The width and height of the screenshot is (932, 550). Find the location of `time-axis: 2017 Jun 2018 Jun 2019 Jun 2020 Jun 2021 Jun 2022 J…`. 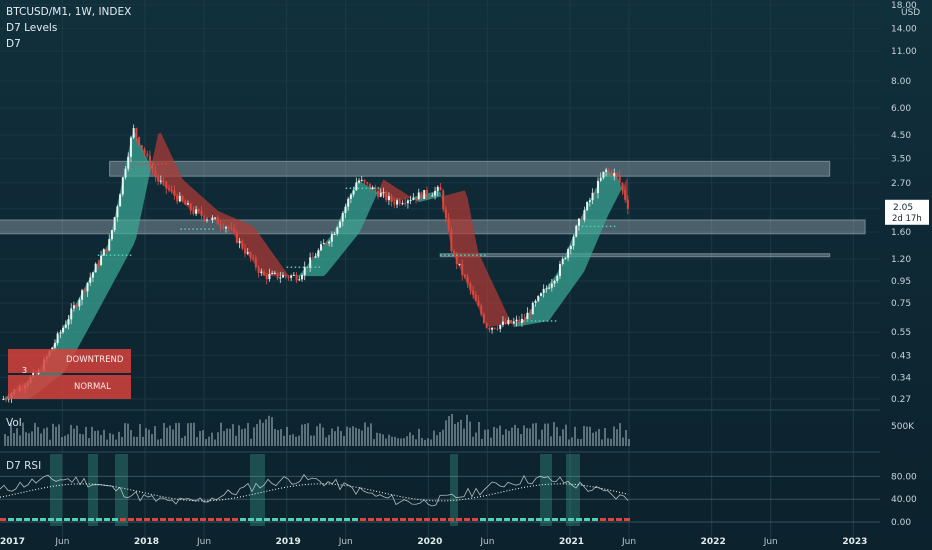

time-axis: 2017 Jun 2018 Jun 2019 Jun 2020 Jun 2021 Jun 2022 J… is located at coordinates (433, 542).